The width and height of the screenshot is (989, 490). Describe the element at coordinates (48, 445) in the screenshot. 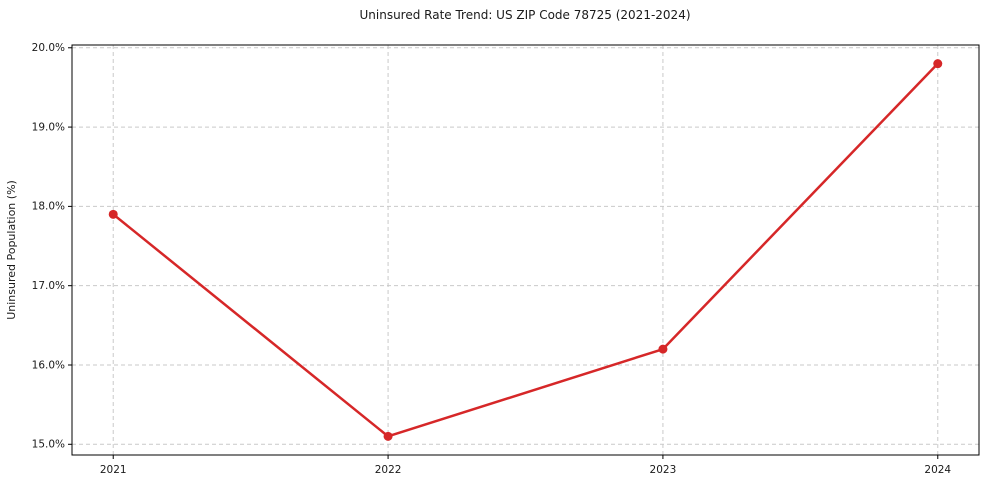

I see `y-tick-label: 15.0%` at that location.